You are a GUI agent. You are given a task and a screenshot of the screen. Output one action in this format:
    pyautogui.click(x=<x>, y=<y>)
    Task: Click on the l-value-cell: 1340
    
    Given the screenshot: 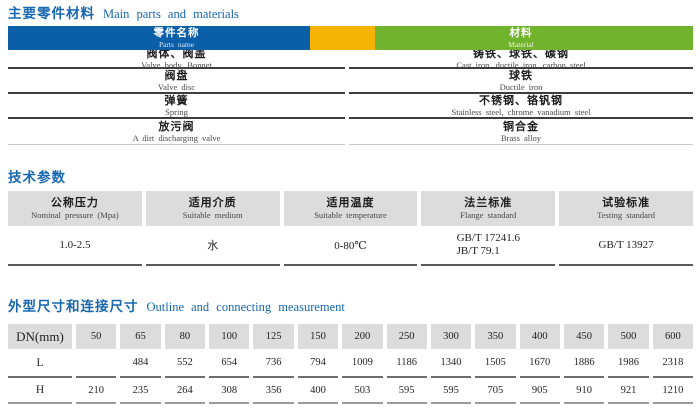 What is the action you would take?
    pyautogui.click(x=451, y=363)
    